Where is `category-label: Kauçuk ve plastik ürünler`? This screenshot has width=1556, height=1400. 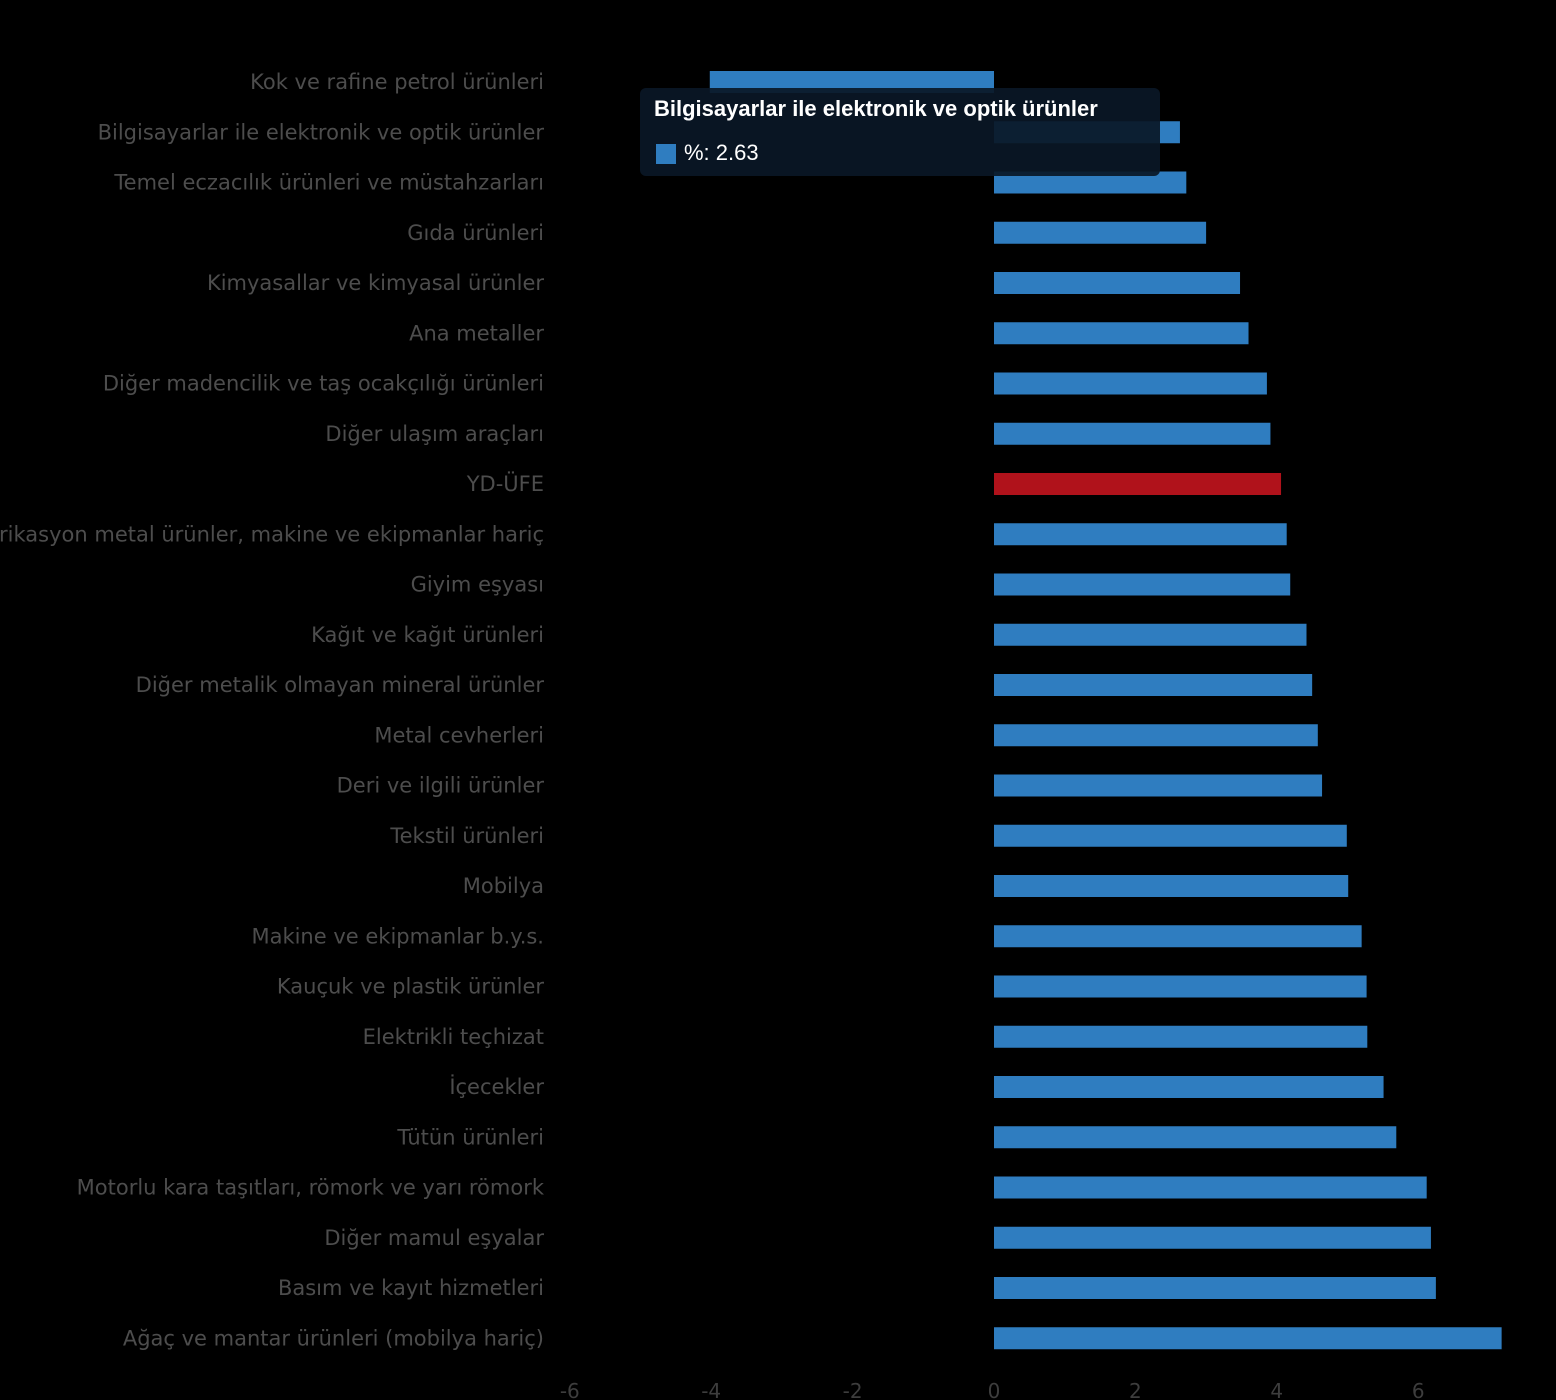
category-label: Kauçuk ve plastik ürünler is located at coordinates (410, 987).